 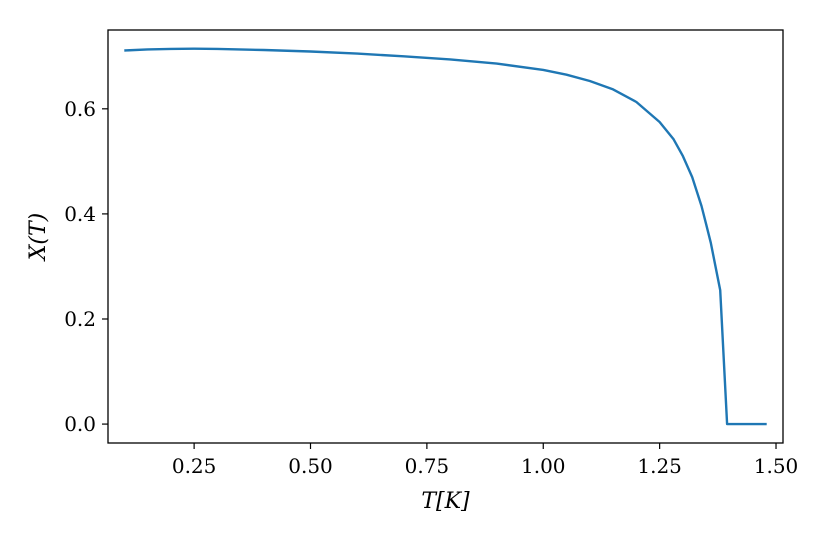 What do you see at coordinates (659, 466) in the screenshot?
I see `x-tick-label: 1.25` at bounding box center [659, 466].